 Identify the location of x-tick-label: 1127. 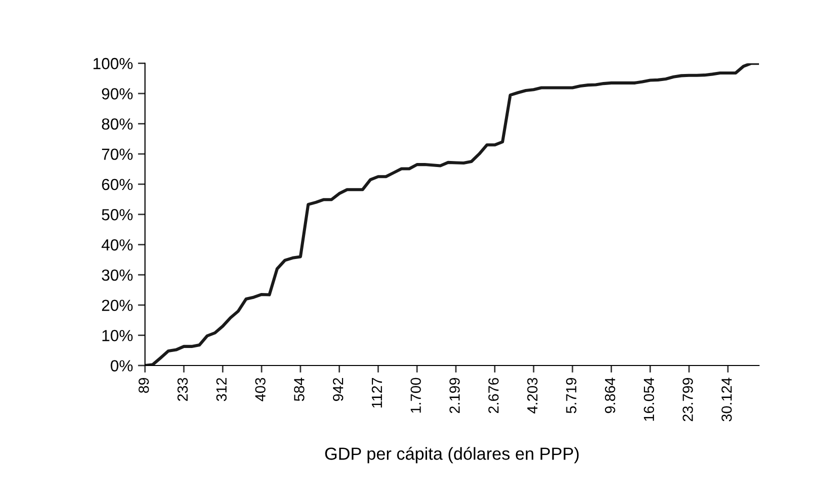
(377, 393).